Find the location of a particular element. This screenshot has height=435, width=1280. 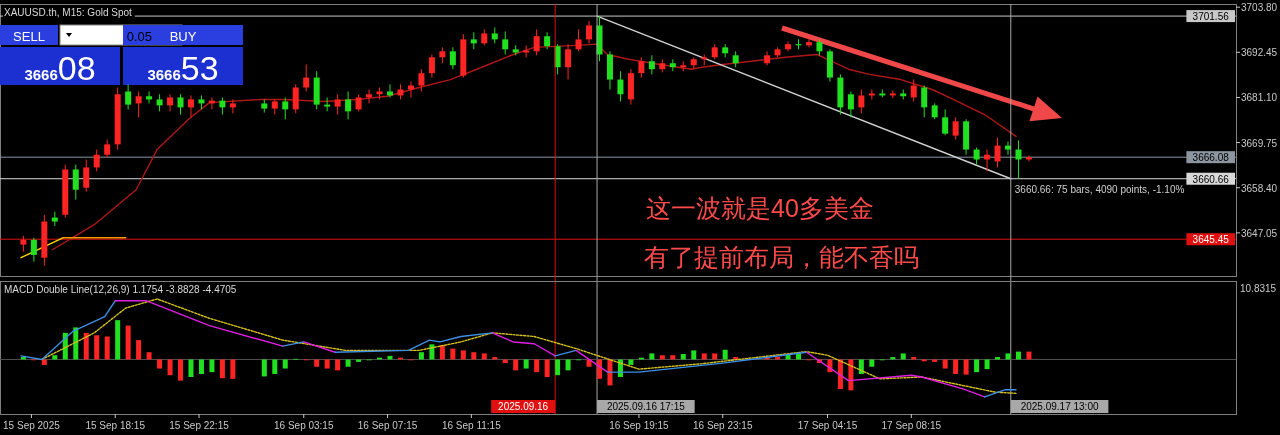

y-tick-label: 3681.10 is located at coordinates (1259, 98).